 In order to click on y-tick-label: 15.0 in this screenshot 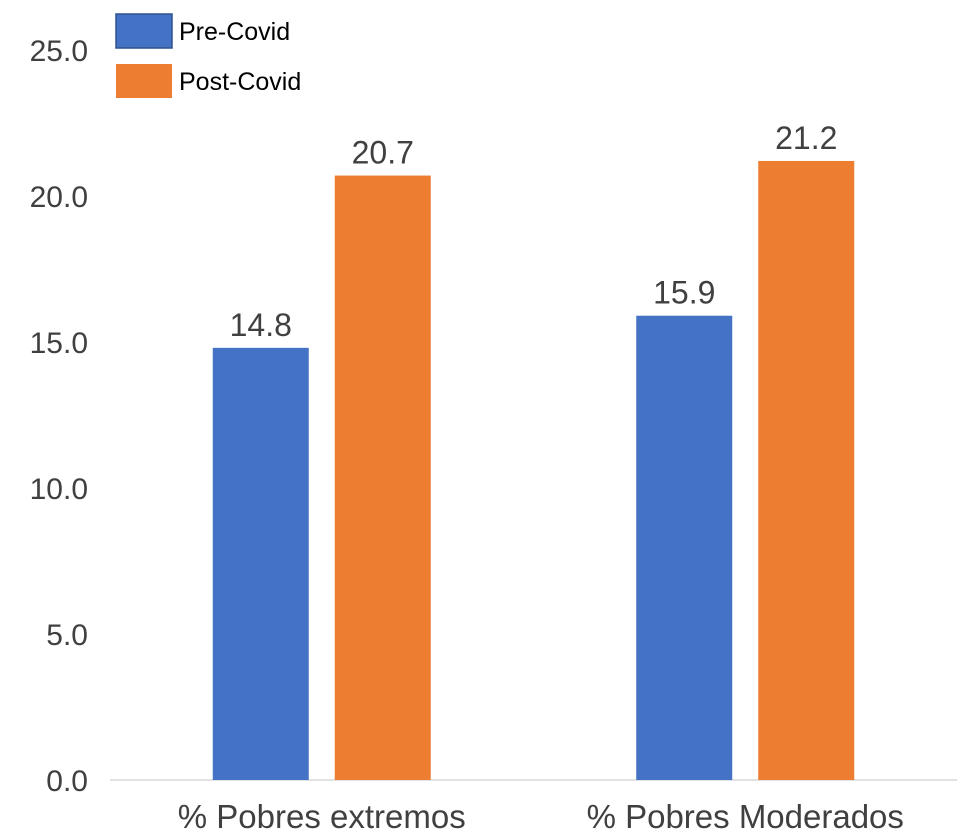, I will do `click(59, 343)`.